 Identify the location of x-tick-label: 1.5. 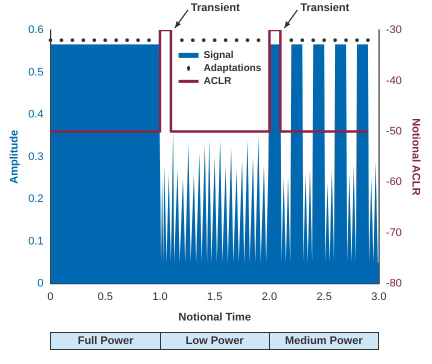
(214, 297).